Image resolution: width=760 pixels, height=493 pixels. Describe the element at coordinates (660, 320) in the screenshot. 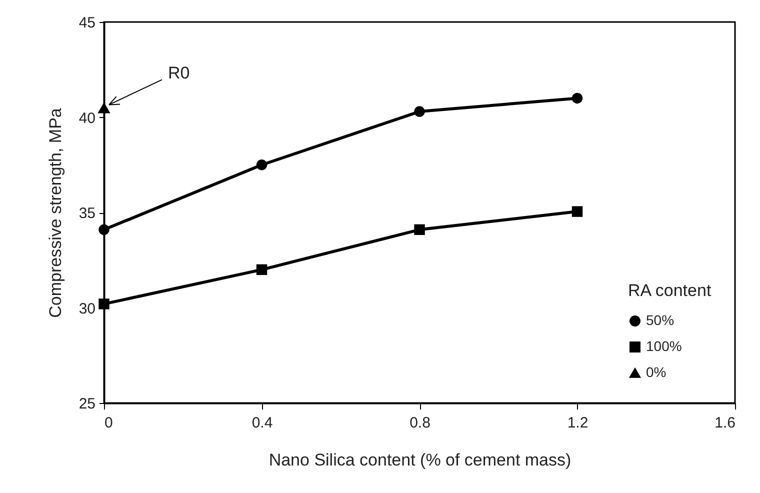

I see `legend-label: 50%` at that location.